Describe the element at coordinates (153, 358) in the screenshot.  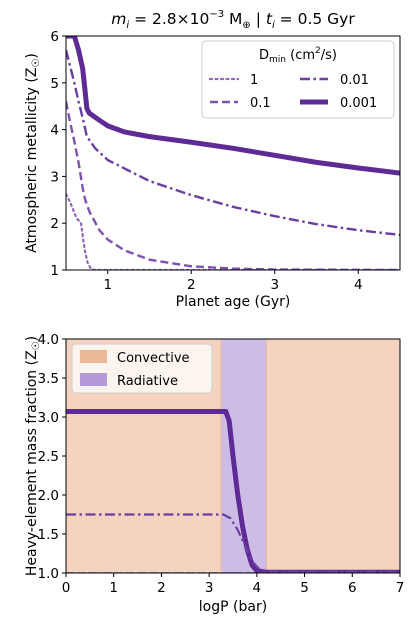
I see `legend-label-convective: Convective` at that location.